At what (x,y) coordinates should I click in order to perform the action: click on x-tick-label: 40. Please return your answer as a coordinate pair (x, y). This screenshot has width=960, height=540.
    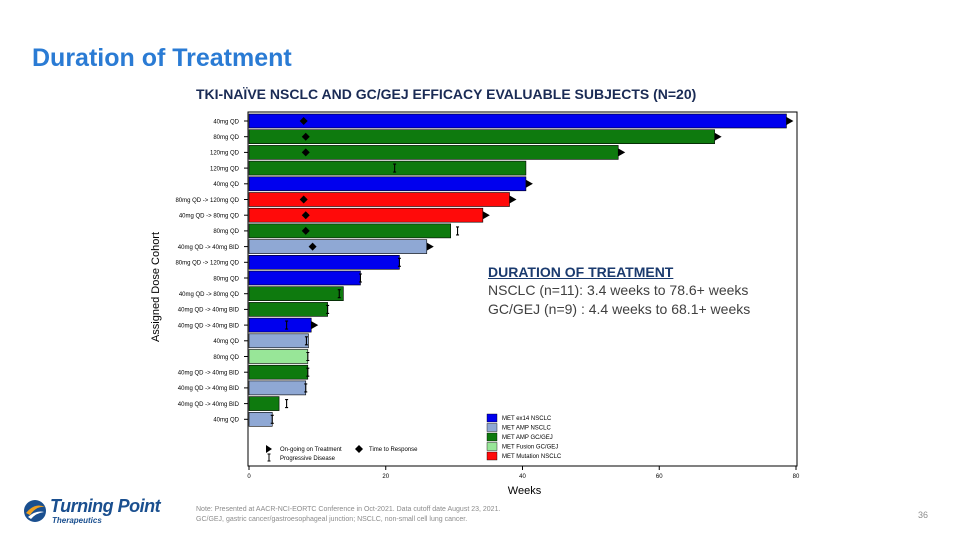
    Looking at the image, I should click on (522, 477).